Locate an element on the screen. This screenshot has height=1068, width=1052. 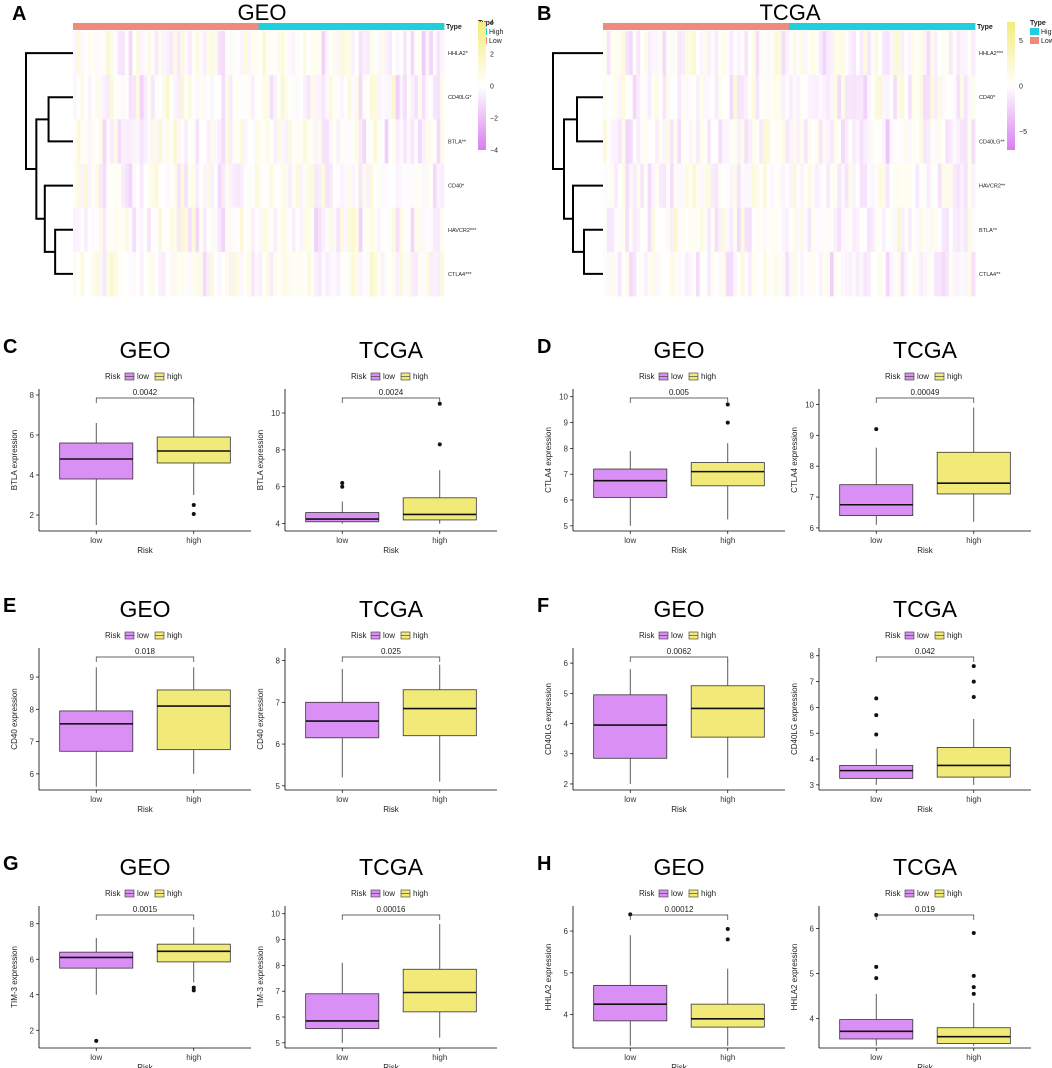
x-axis-title: Risk is located at coordinates (925, 550).